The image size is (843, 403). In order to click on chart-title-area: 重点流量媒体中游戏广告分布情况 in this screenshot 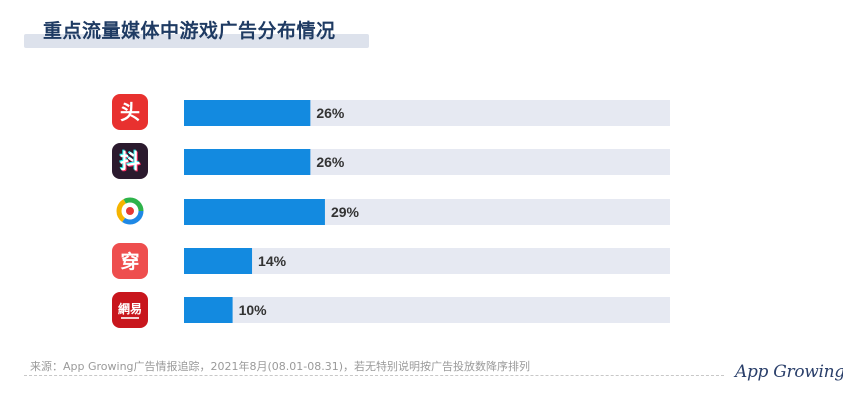, I will do `click(196, 32)`.